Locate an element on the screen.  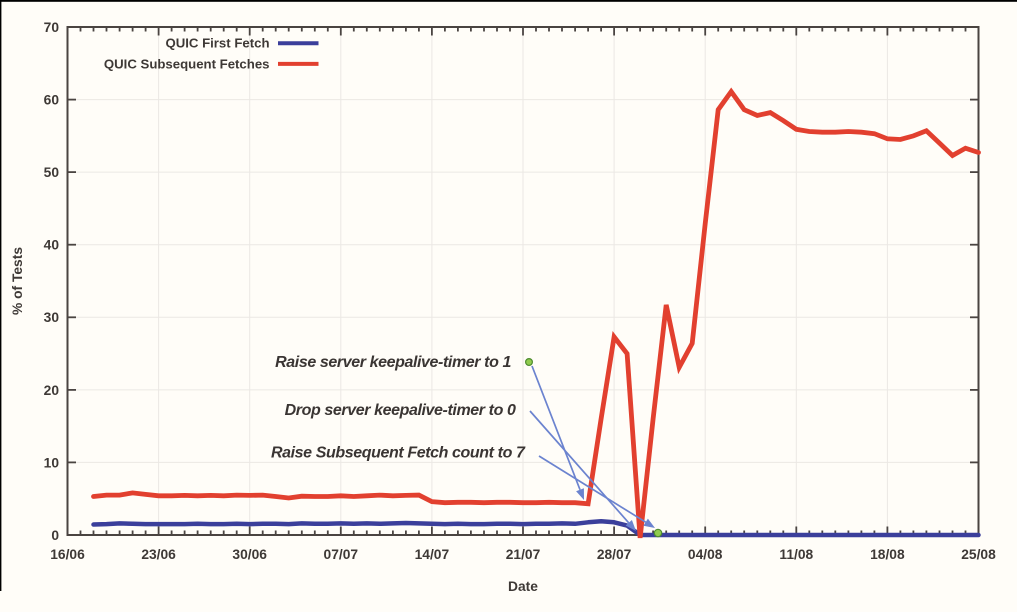
svg-text: 04/08 is located at coordinates (705, 554).